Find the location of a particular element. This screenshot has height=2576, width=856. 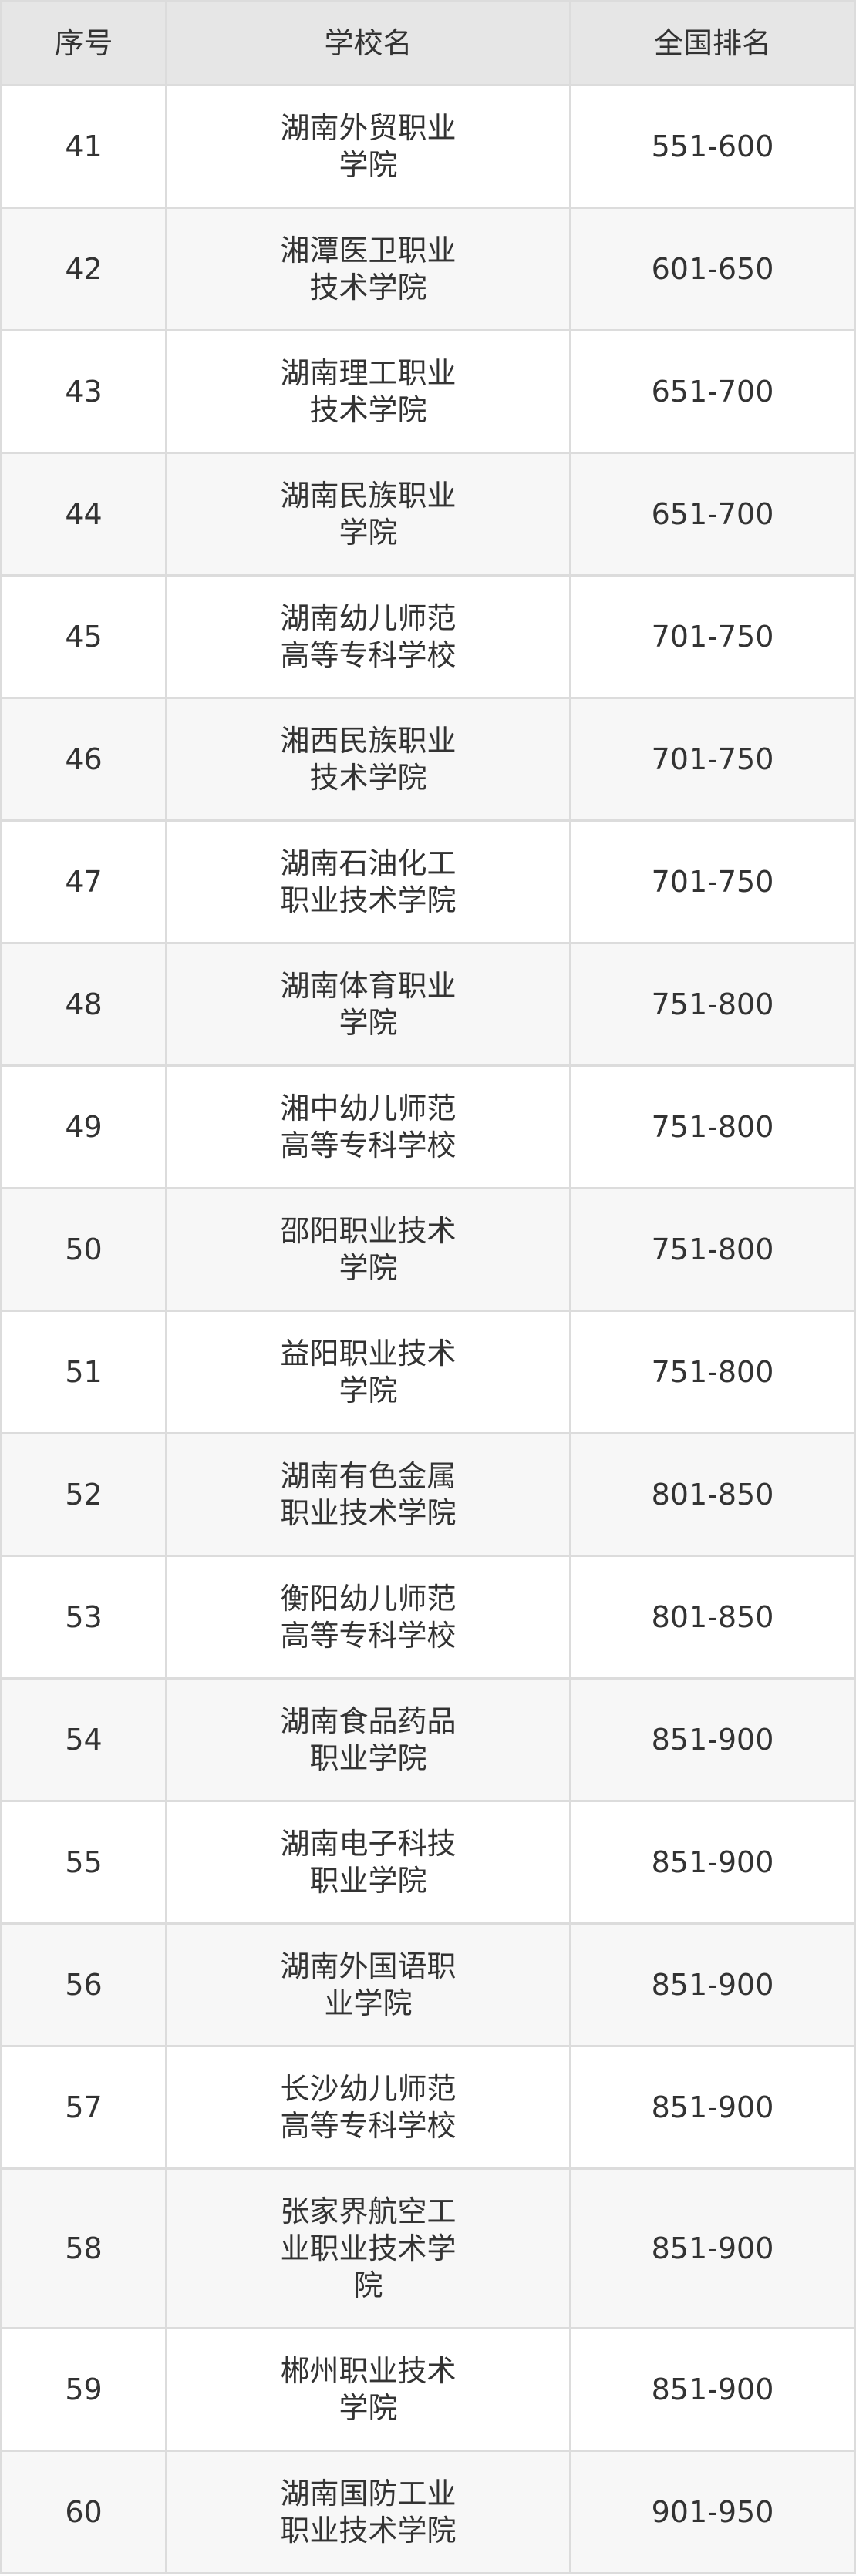

table-row: 56 湖南外国语职业学院 851-900 is located at coordinates (428, 1984).